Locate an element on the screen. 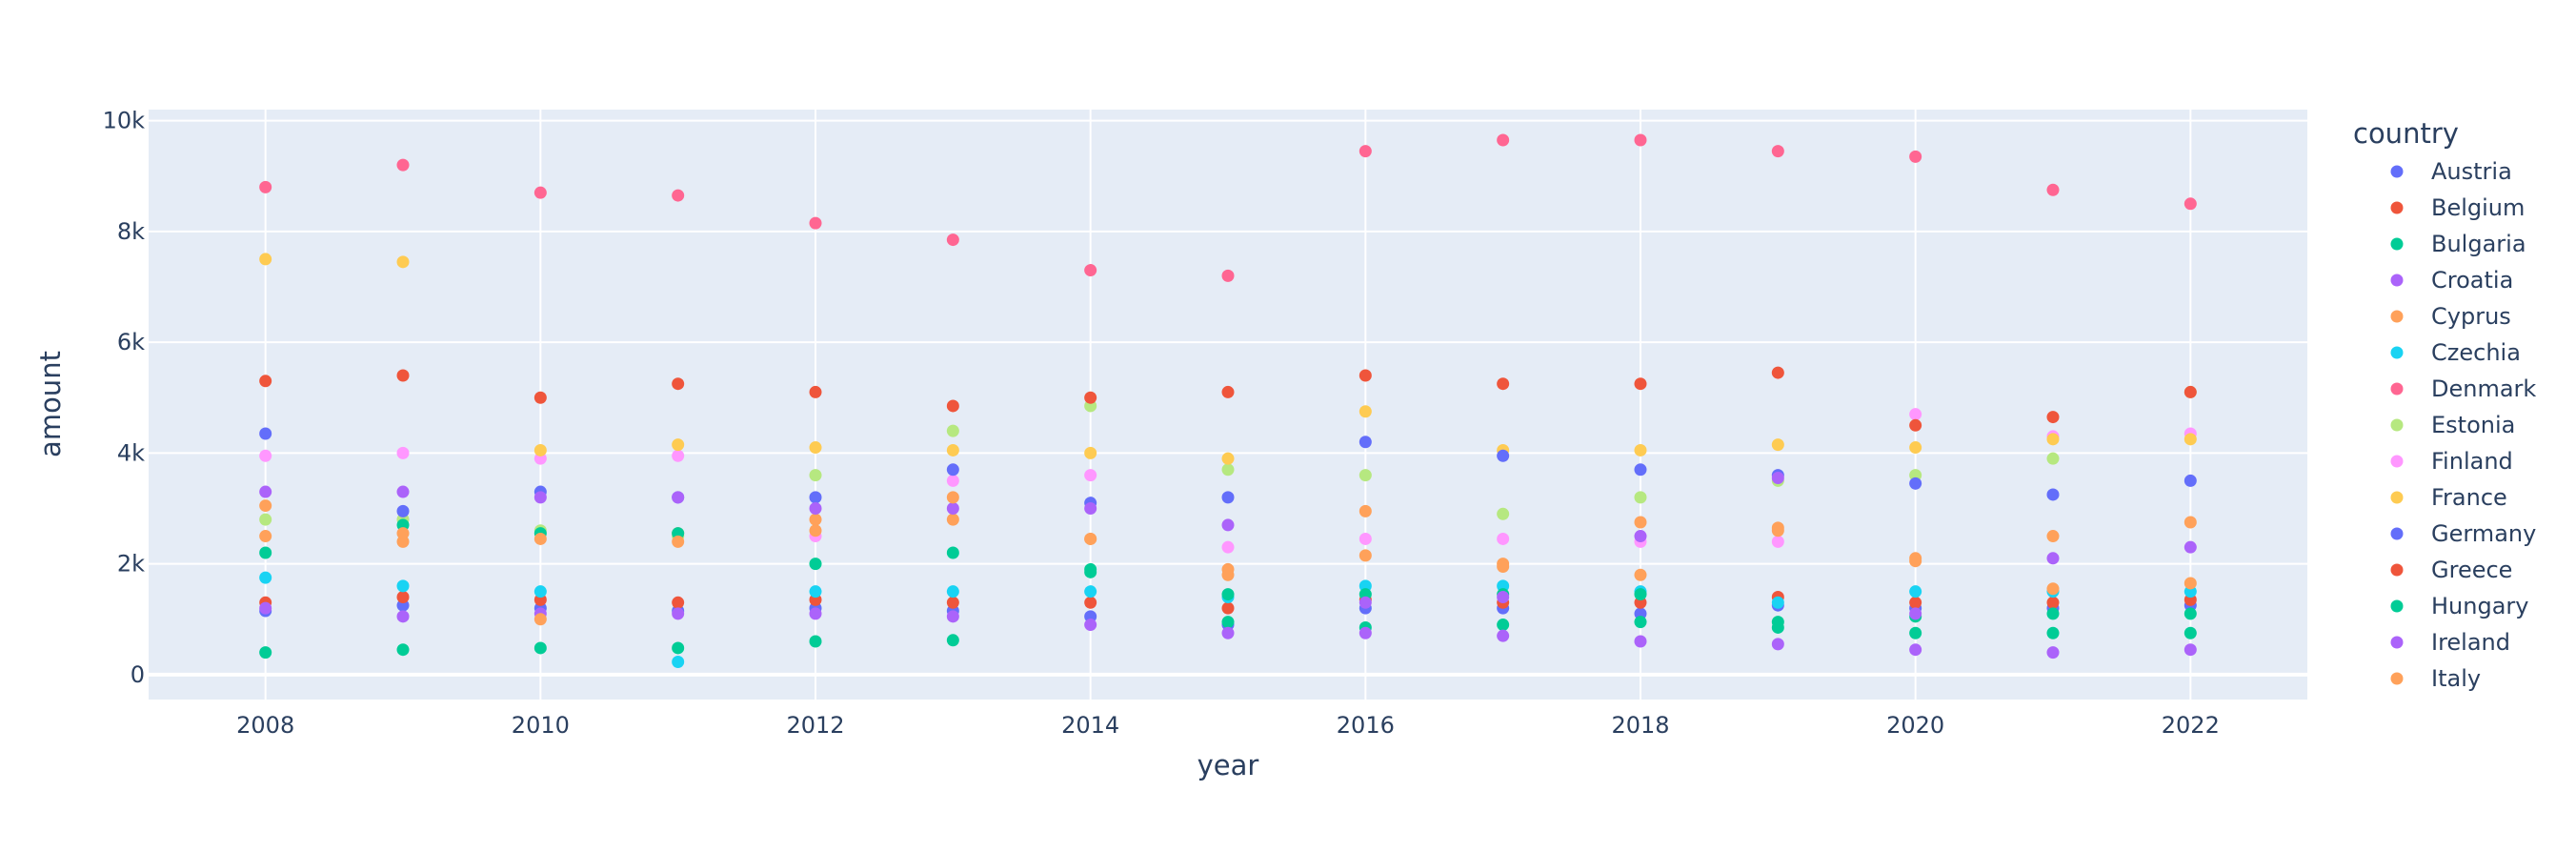  legend-item-label: Italy is located at coordinates (2456, 678).